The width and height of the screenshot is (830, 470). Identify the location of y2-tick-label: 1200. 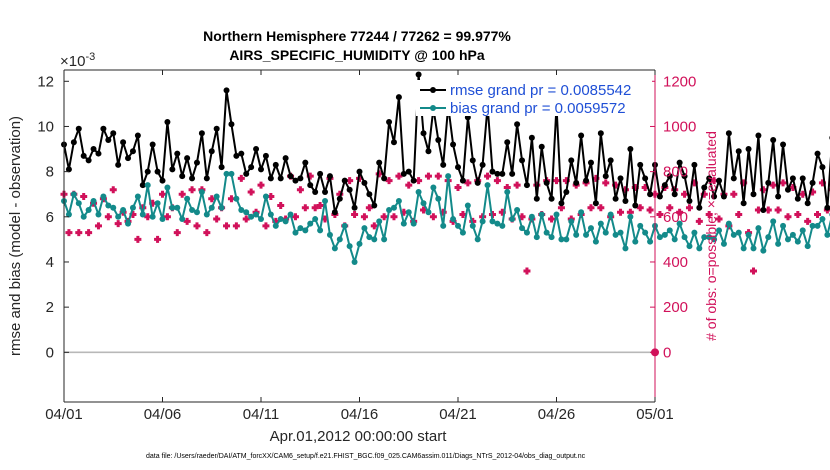
(679, 81).